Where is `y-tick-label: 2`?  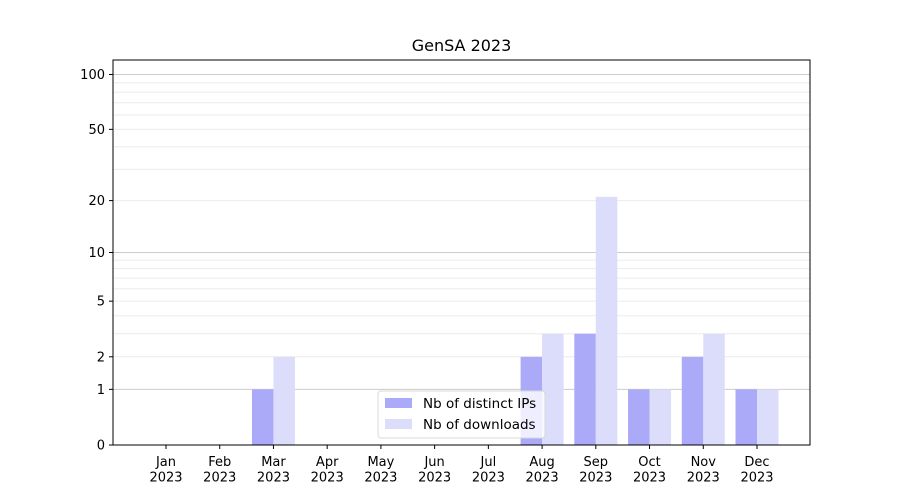
y-tick-label: 2 is located at coordinates (101, 357).